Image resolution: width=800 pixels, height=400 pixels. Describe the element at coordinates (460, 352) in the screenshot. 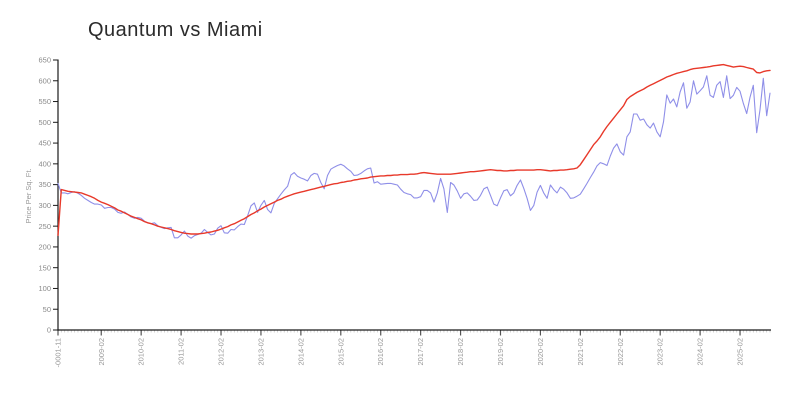

I see `x-tick-label: 2018-02` at that location.